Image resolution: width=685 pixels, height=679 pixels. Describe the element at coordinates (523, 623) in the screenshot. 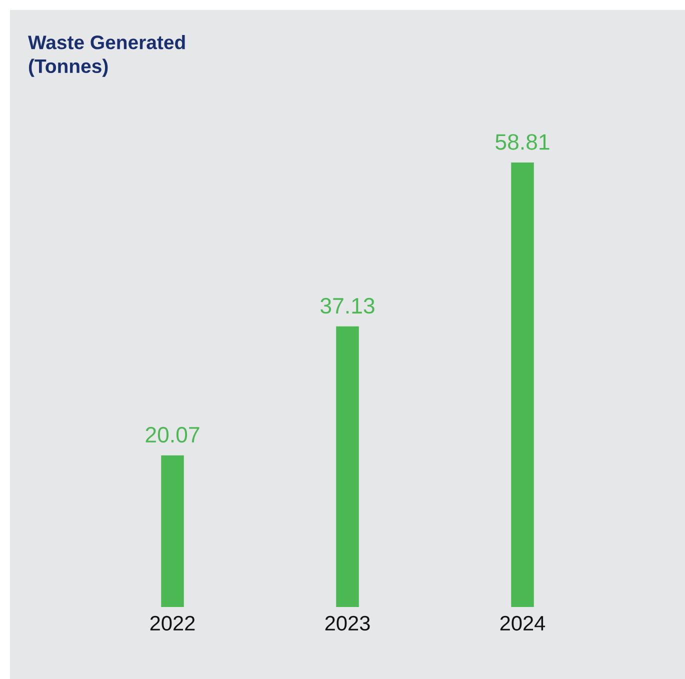

I see `x-tick-label: 2024` at that location.